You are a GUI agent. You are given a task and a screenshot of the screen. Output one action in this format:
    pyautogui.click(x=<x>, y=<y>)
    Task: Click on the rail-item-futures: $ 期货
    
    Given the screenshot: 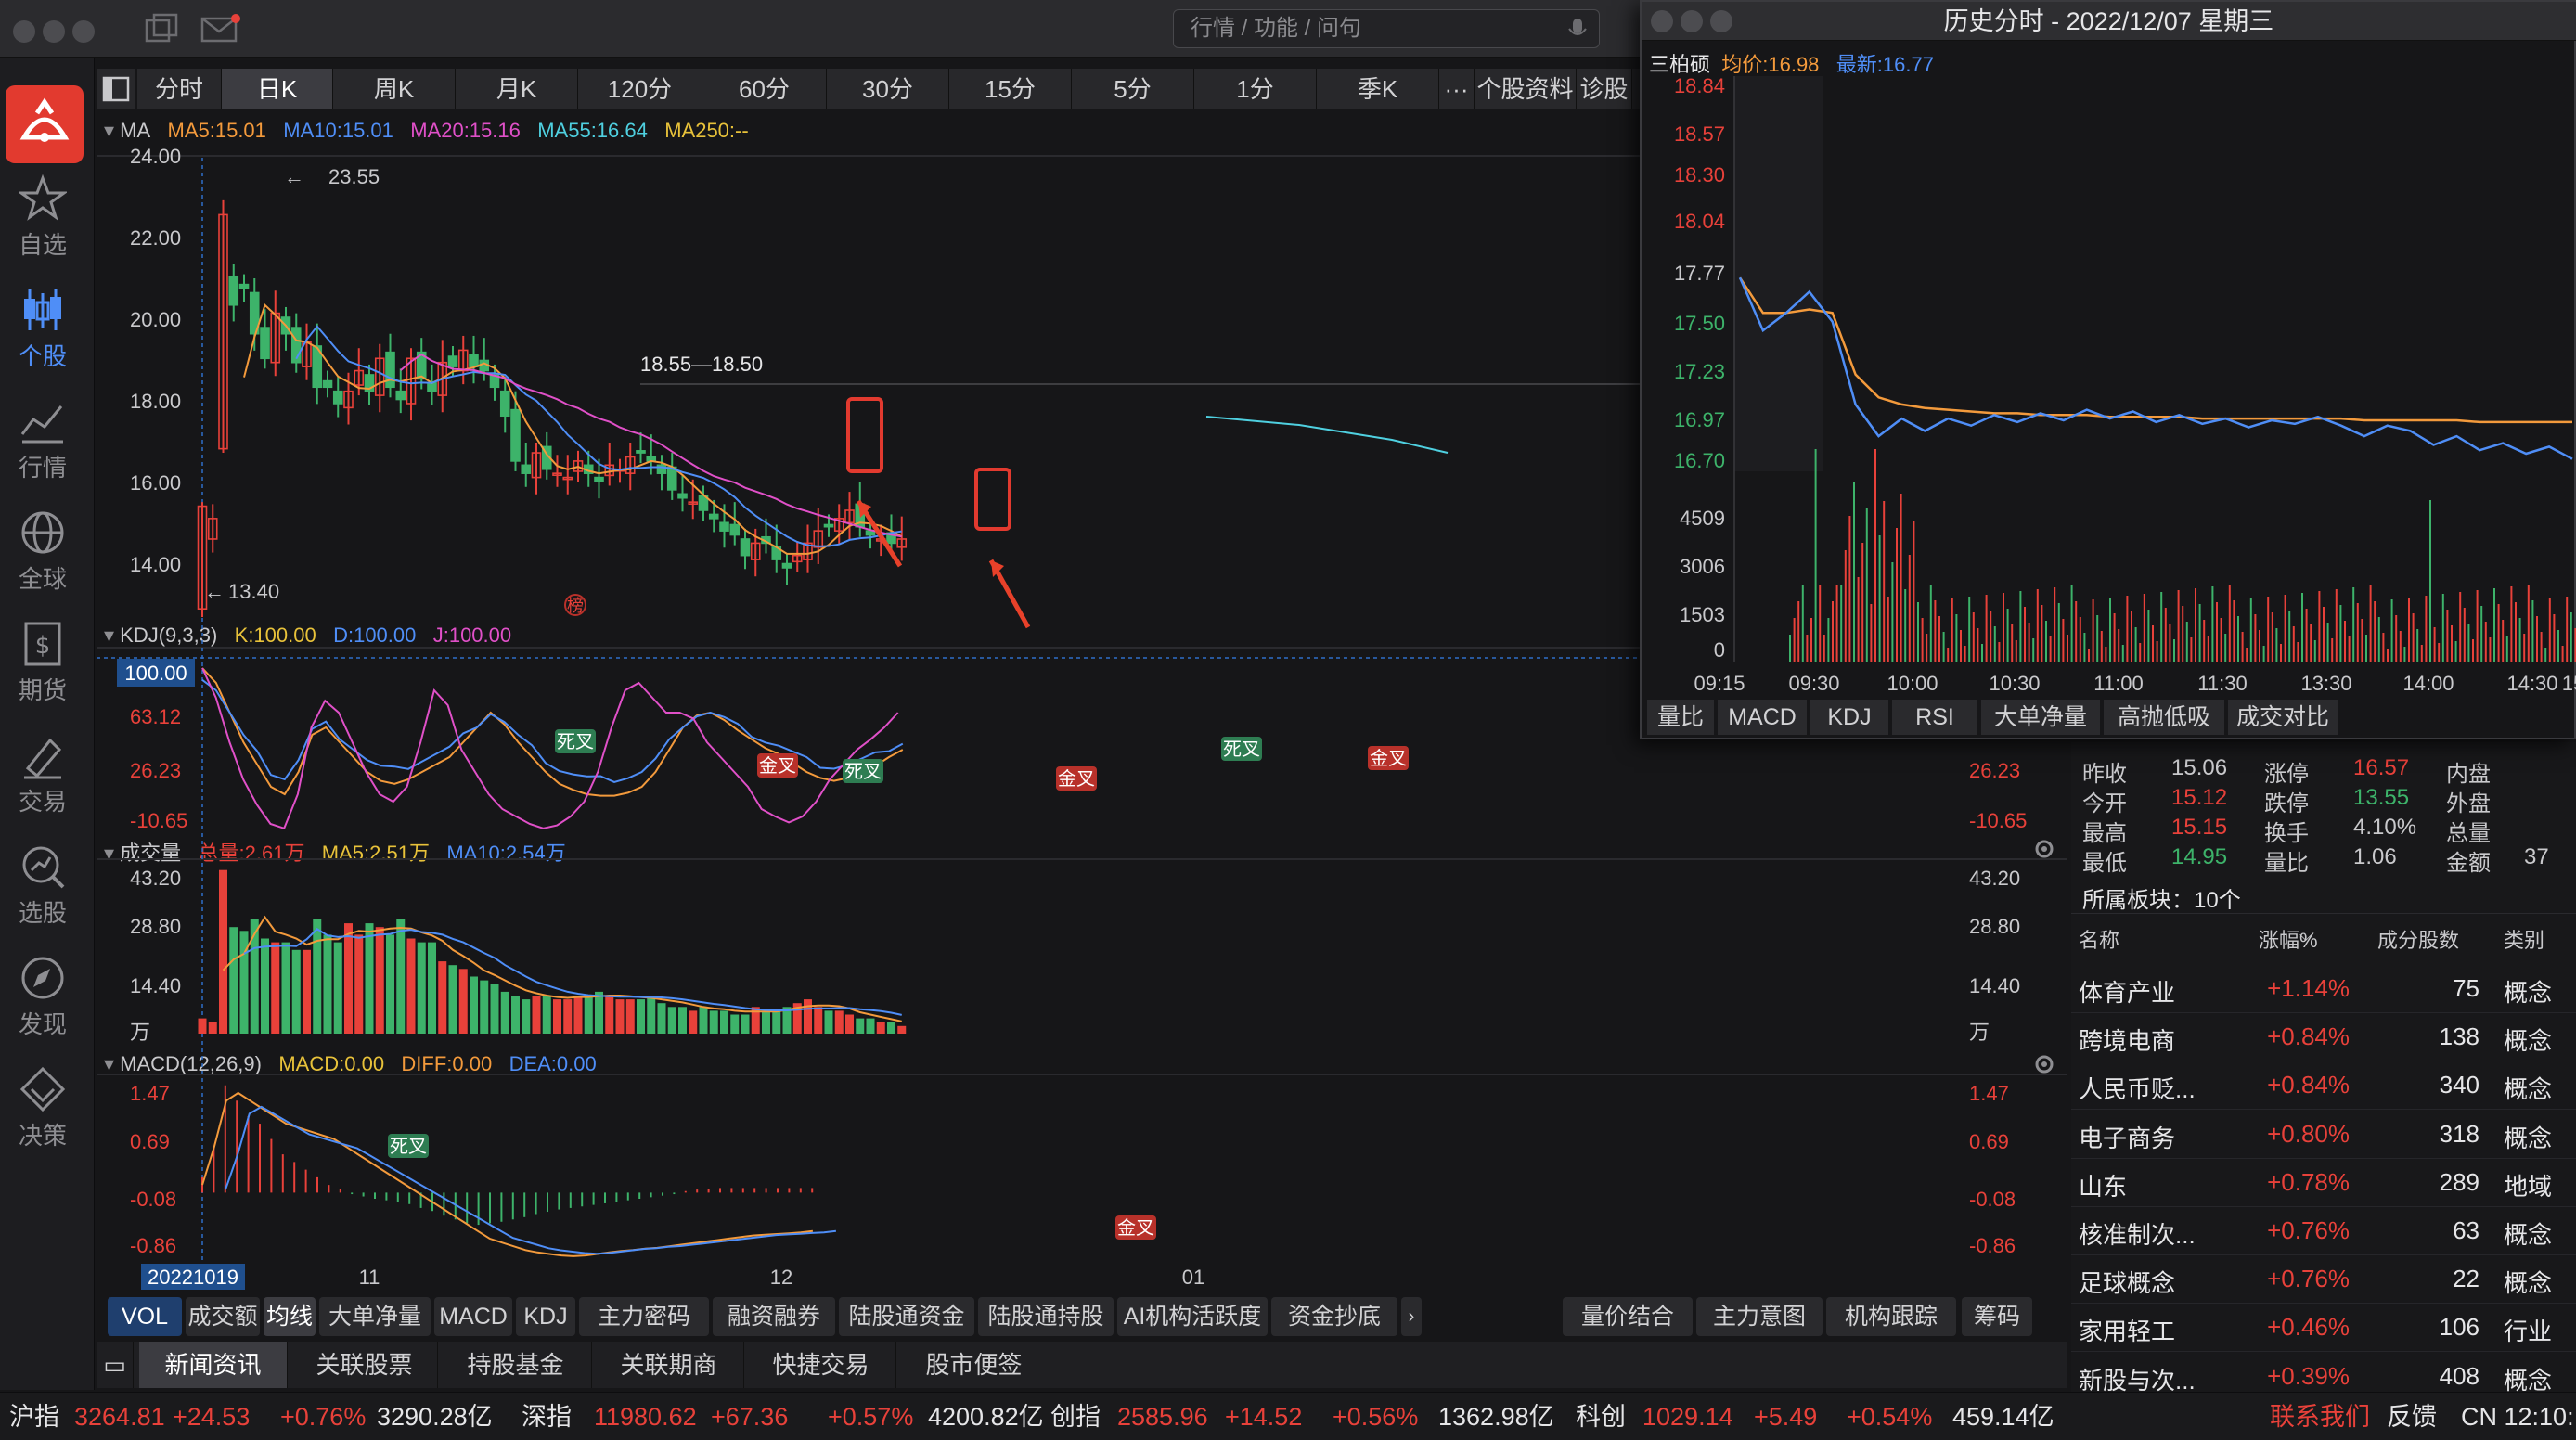 What is the action you would take?
    pyautogui.click(x=43, y=663)
    